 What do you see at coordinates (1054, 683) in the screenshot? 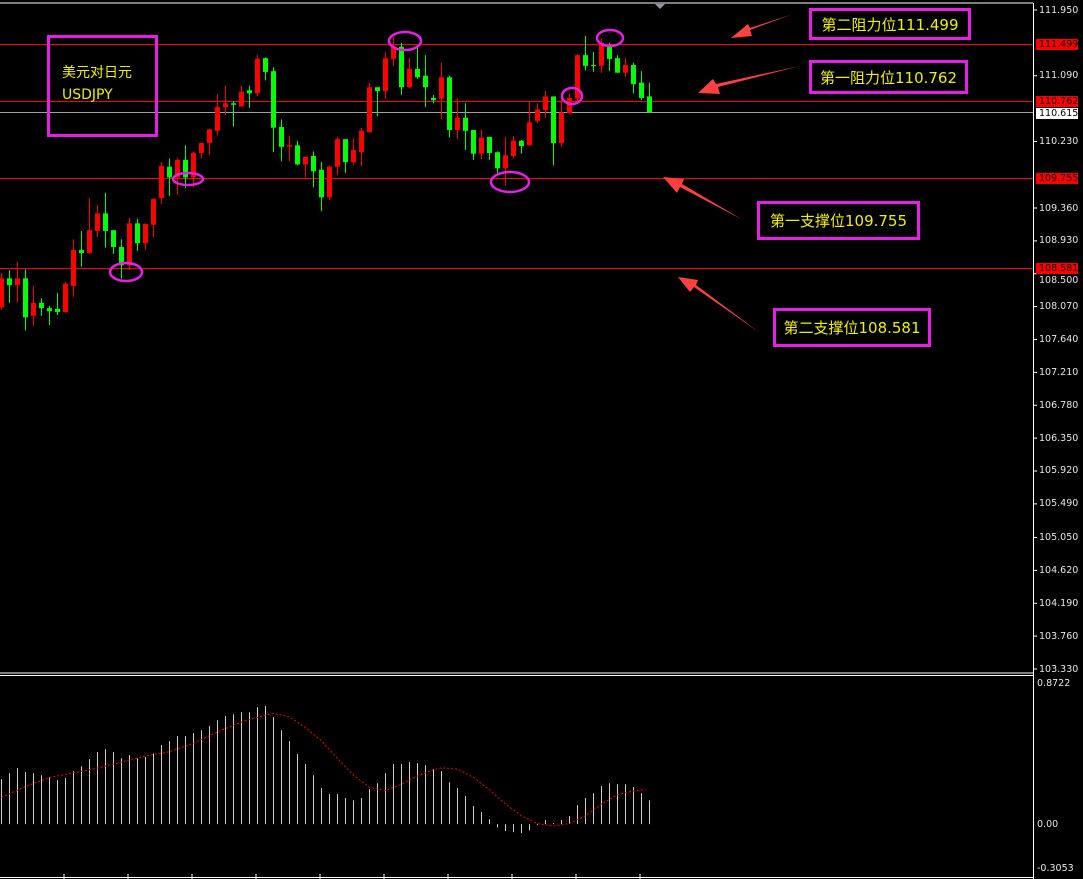
I see `macd-tick-label: 0.8722` at bounding box center [1054, 683].